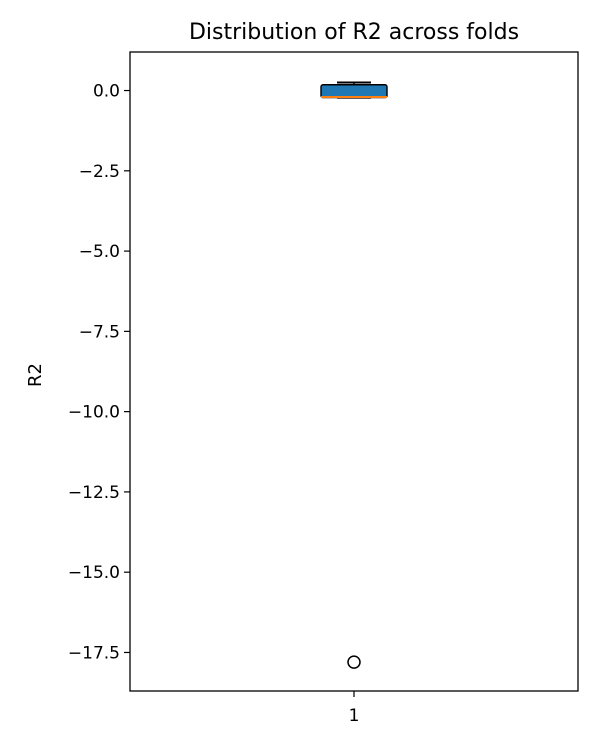 The width and height of the screenshot is (600, 750). Describe the element at coordinates (99, 252) in the screenshot. I see `y-tick-label: −5.0` at that location.